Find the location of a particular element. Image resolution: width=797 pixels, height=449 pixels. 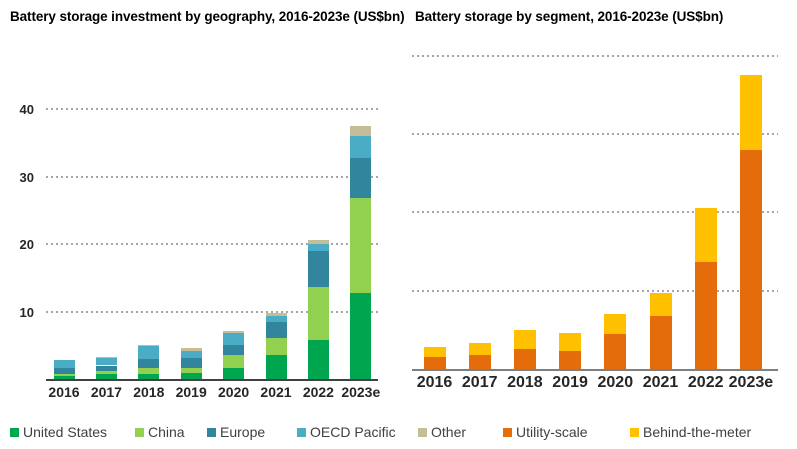

bar-2019-other is located at coordinates (191, 349).